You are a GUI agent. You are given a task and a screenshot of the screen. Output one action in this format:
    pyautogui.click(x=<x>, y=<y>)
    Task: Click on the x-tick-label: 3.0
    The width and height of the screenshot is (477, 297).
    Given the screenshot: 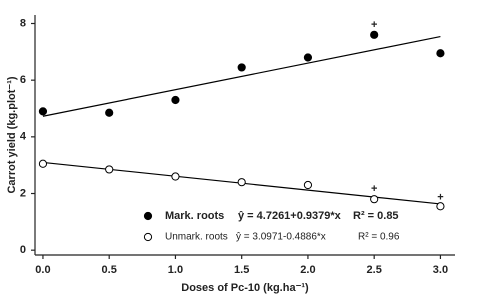 What is the action you would take?
    pyautogui.click(x=440, y=270)
    